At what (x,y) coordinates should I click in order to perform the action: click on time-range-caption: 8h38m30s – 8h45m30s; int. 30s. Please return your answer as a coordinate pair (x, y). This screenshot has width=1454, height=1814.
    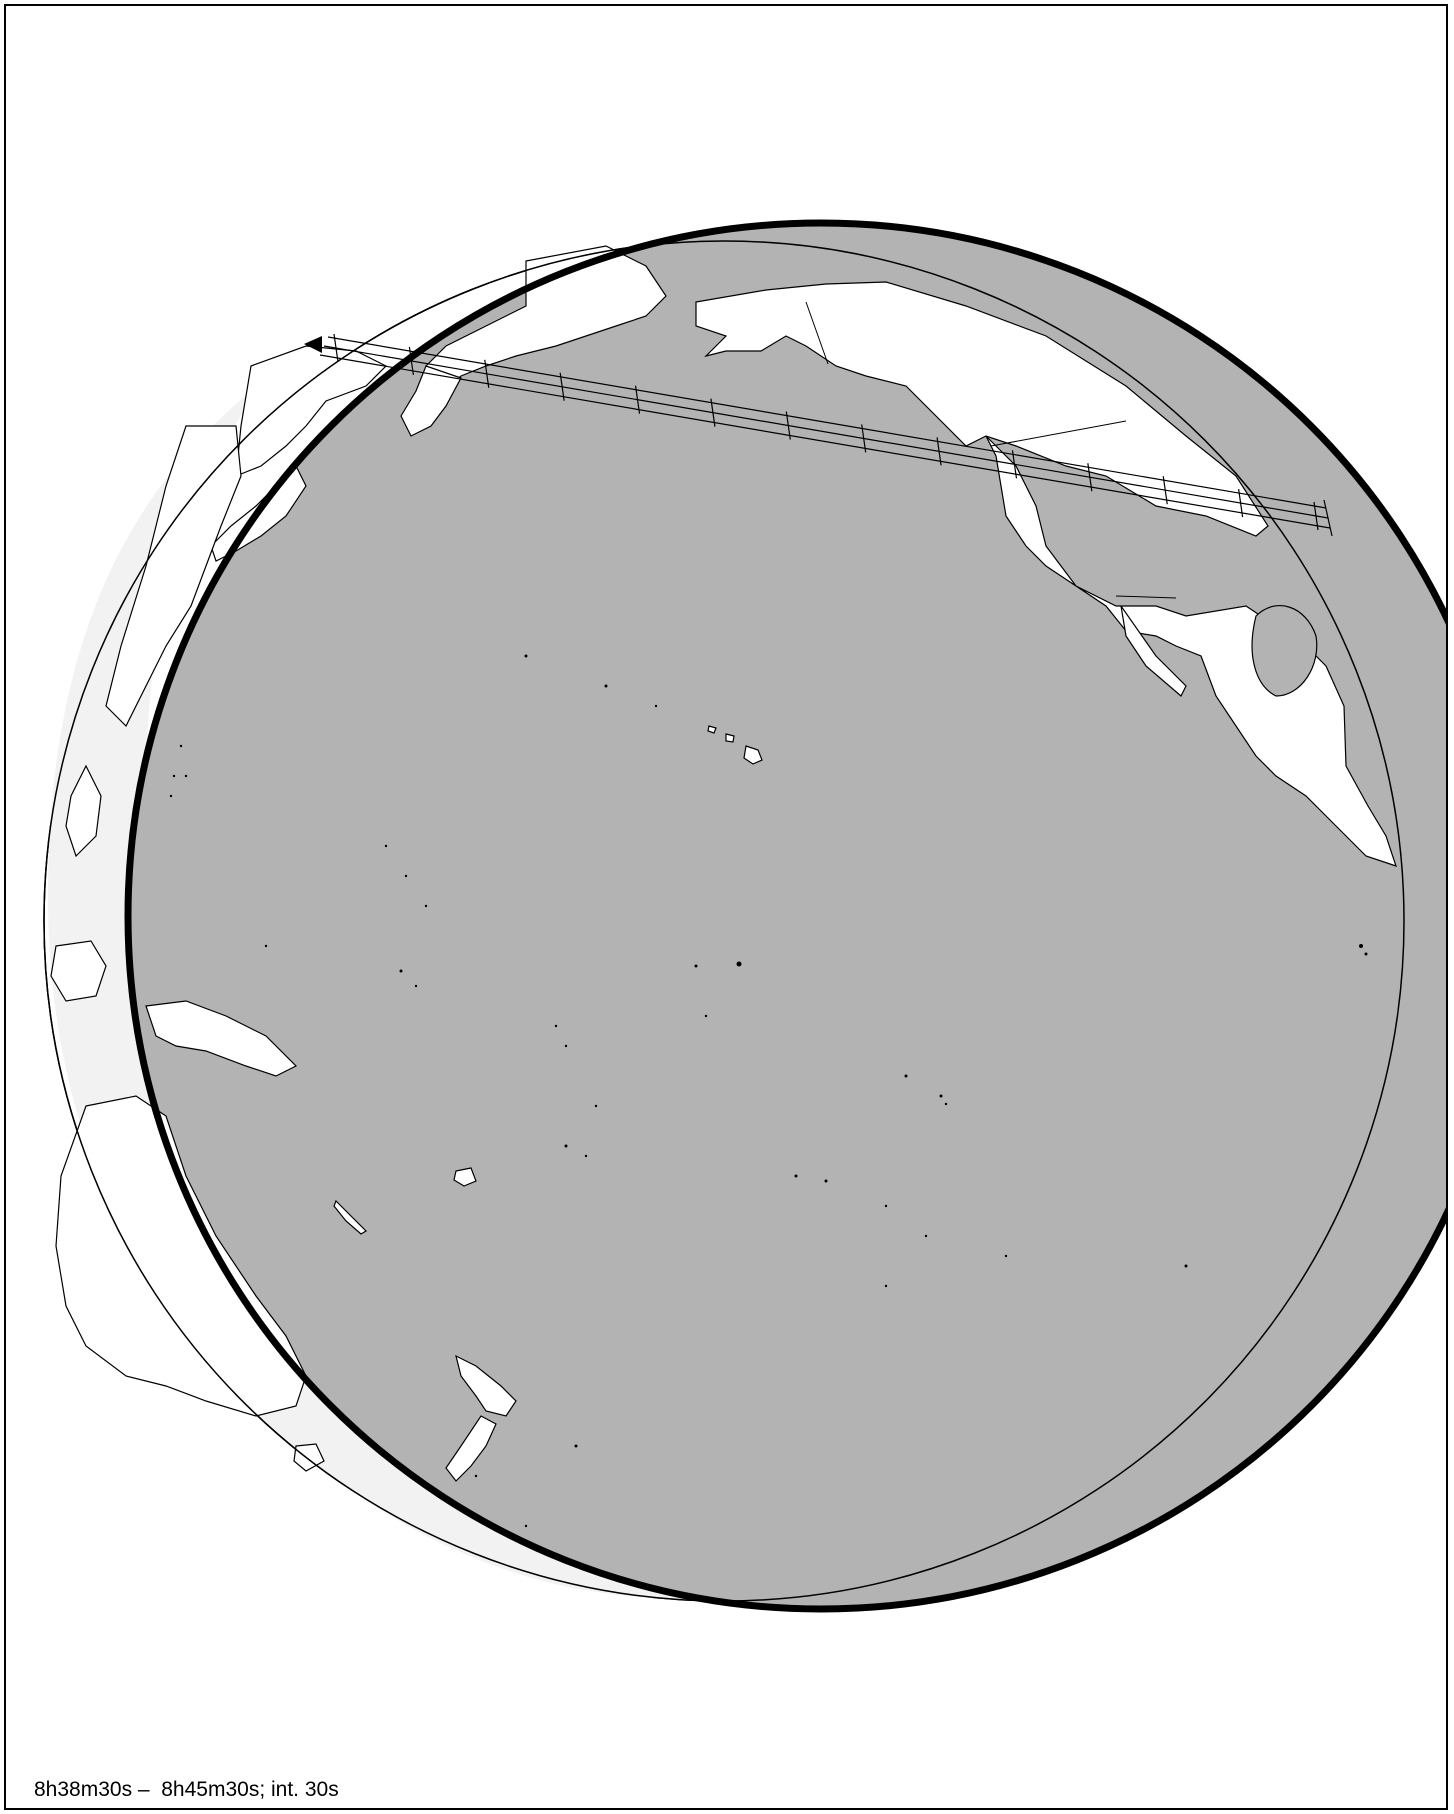
    Looking at the image, I should click on (186, 1789).